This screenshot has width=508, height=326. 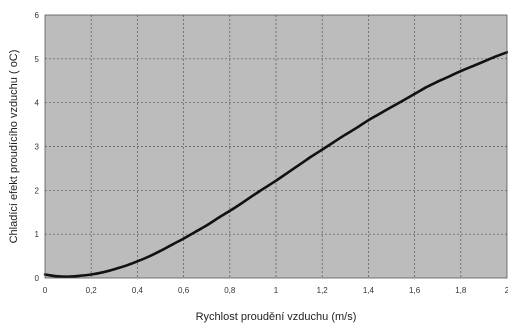 I want to click on y-tick-label: 3, so click(x=37, y=147).